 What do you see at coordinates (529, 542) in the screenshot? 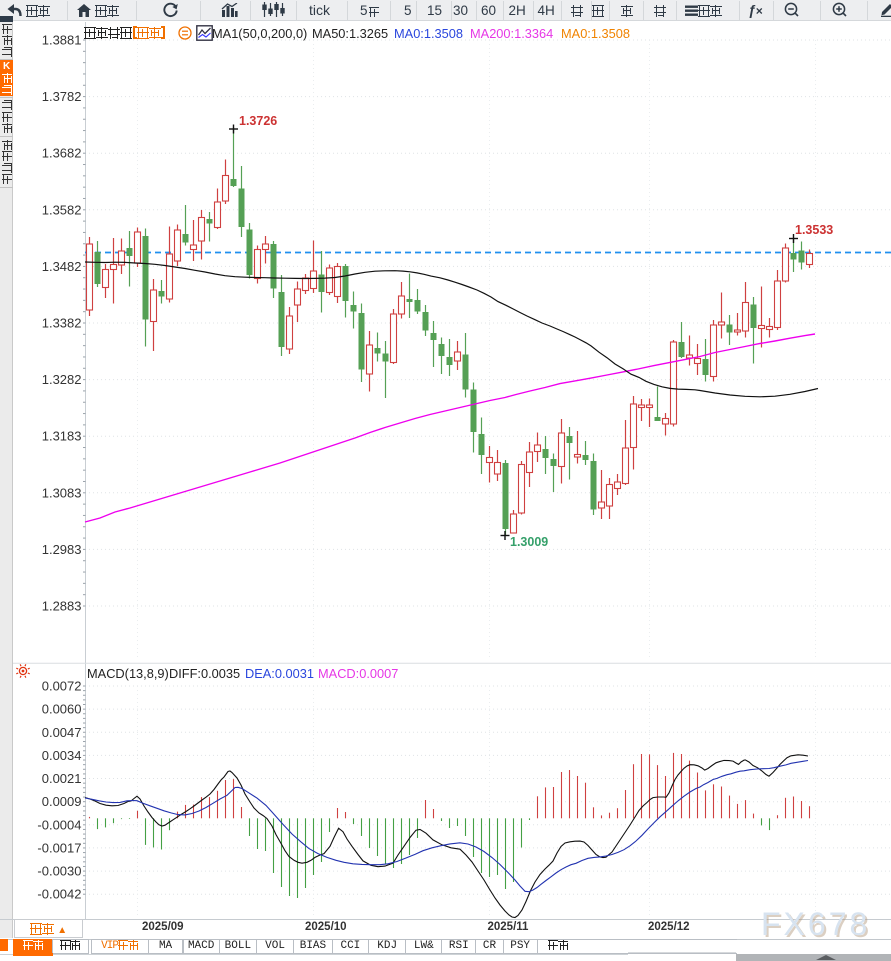
I see `svg-text: 1.3009` at bounding box center [529, 542].